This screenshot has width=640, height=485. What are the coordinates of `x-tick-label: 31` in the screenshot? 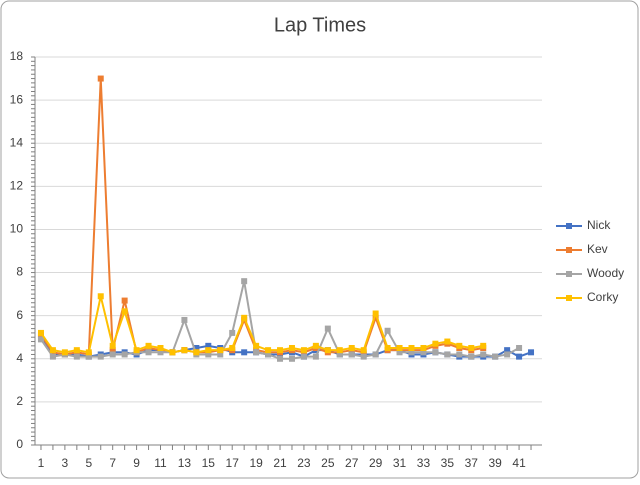 It's located at (400, 463).